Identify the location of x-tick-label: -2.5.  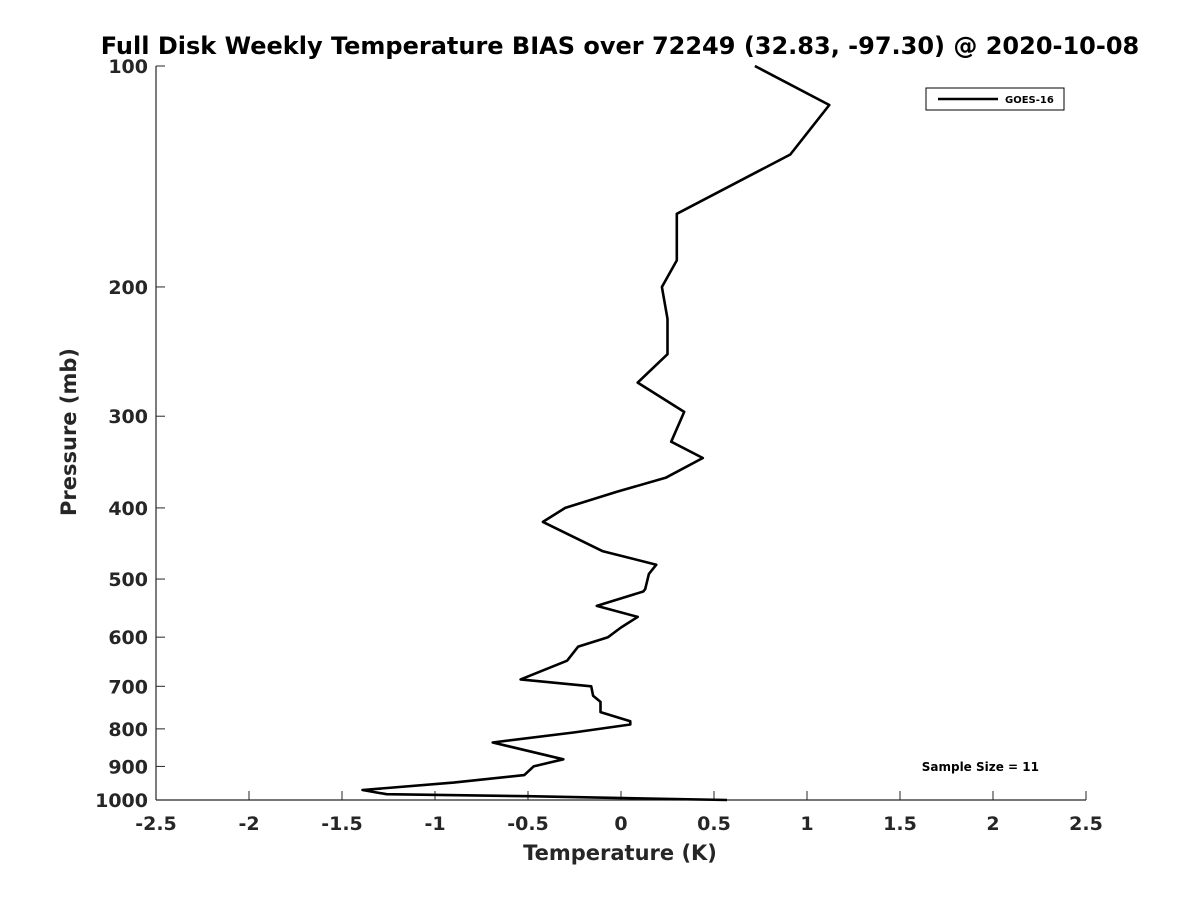
(156, 824).